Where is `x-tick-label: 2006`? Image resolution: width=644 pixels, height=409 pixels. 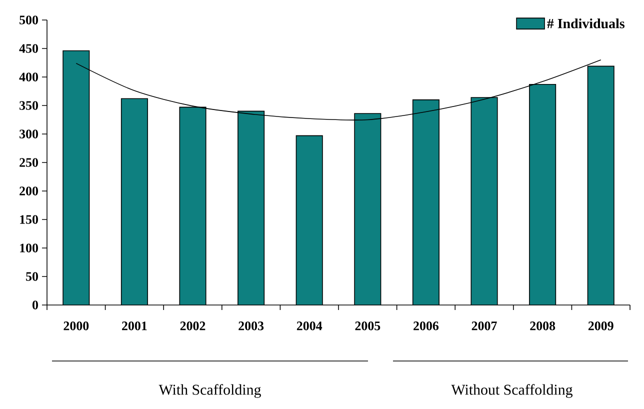 x-tick-label: 2006 is located at coordinates (426, 326).